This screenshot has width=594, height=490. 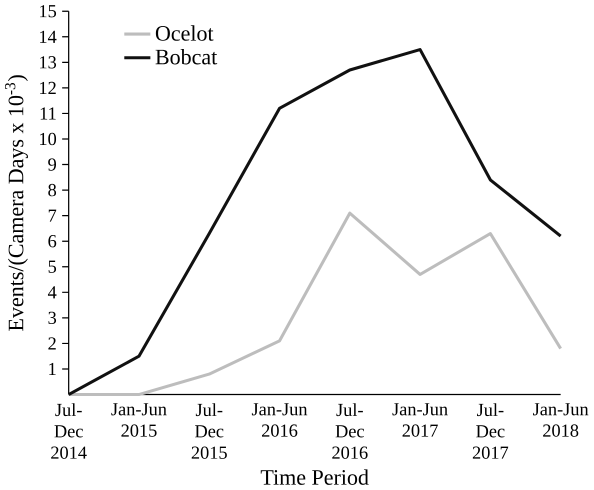 What do you see at coordinates (209, 431) in the screenshot?
I see `x-tick-label: Jul-Dec 2015` at bounding box center [209, 431].